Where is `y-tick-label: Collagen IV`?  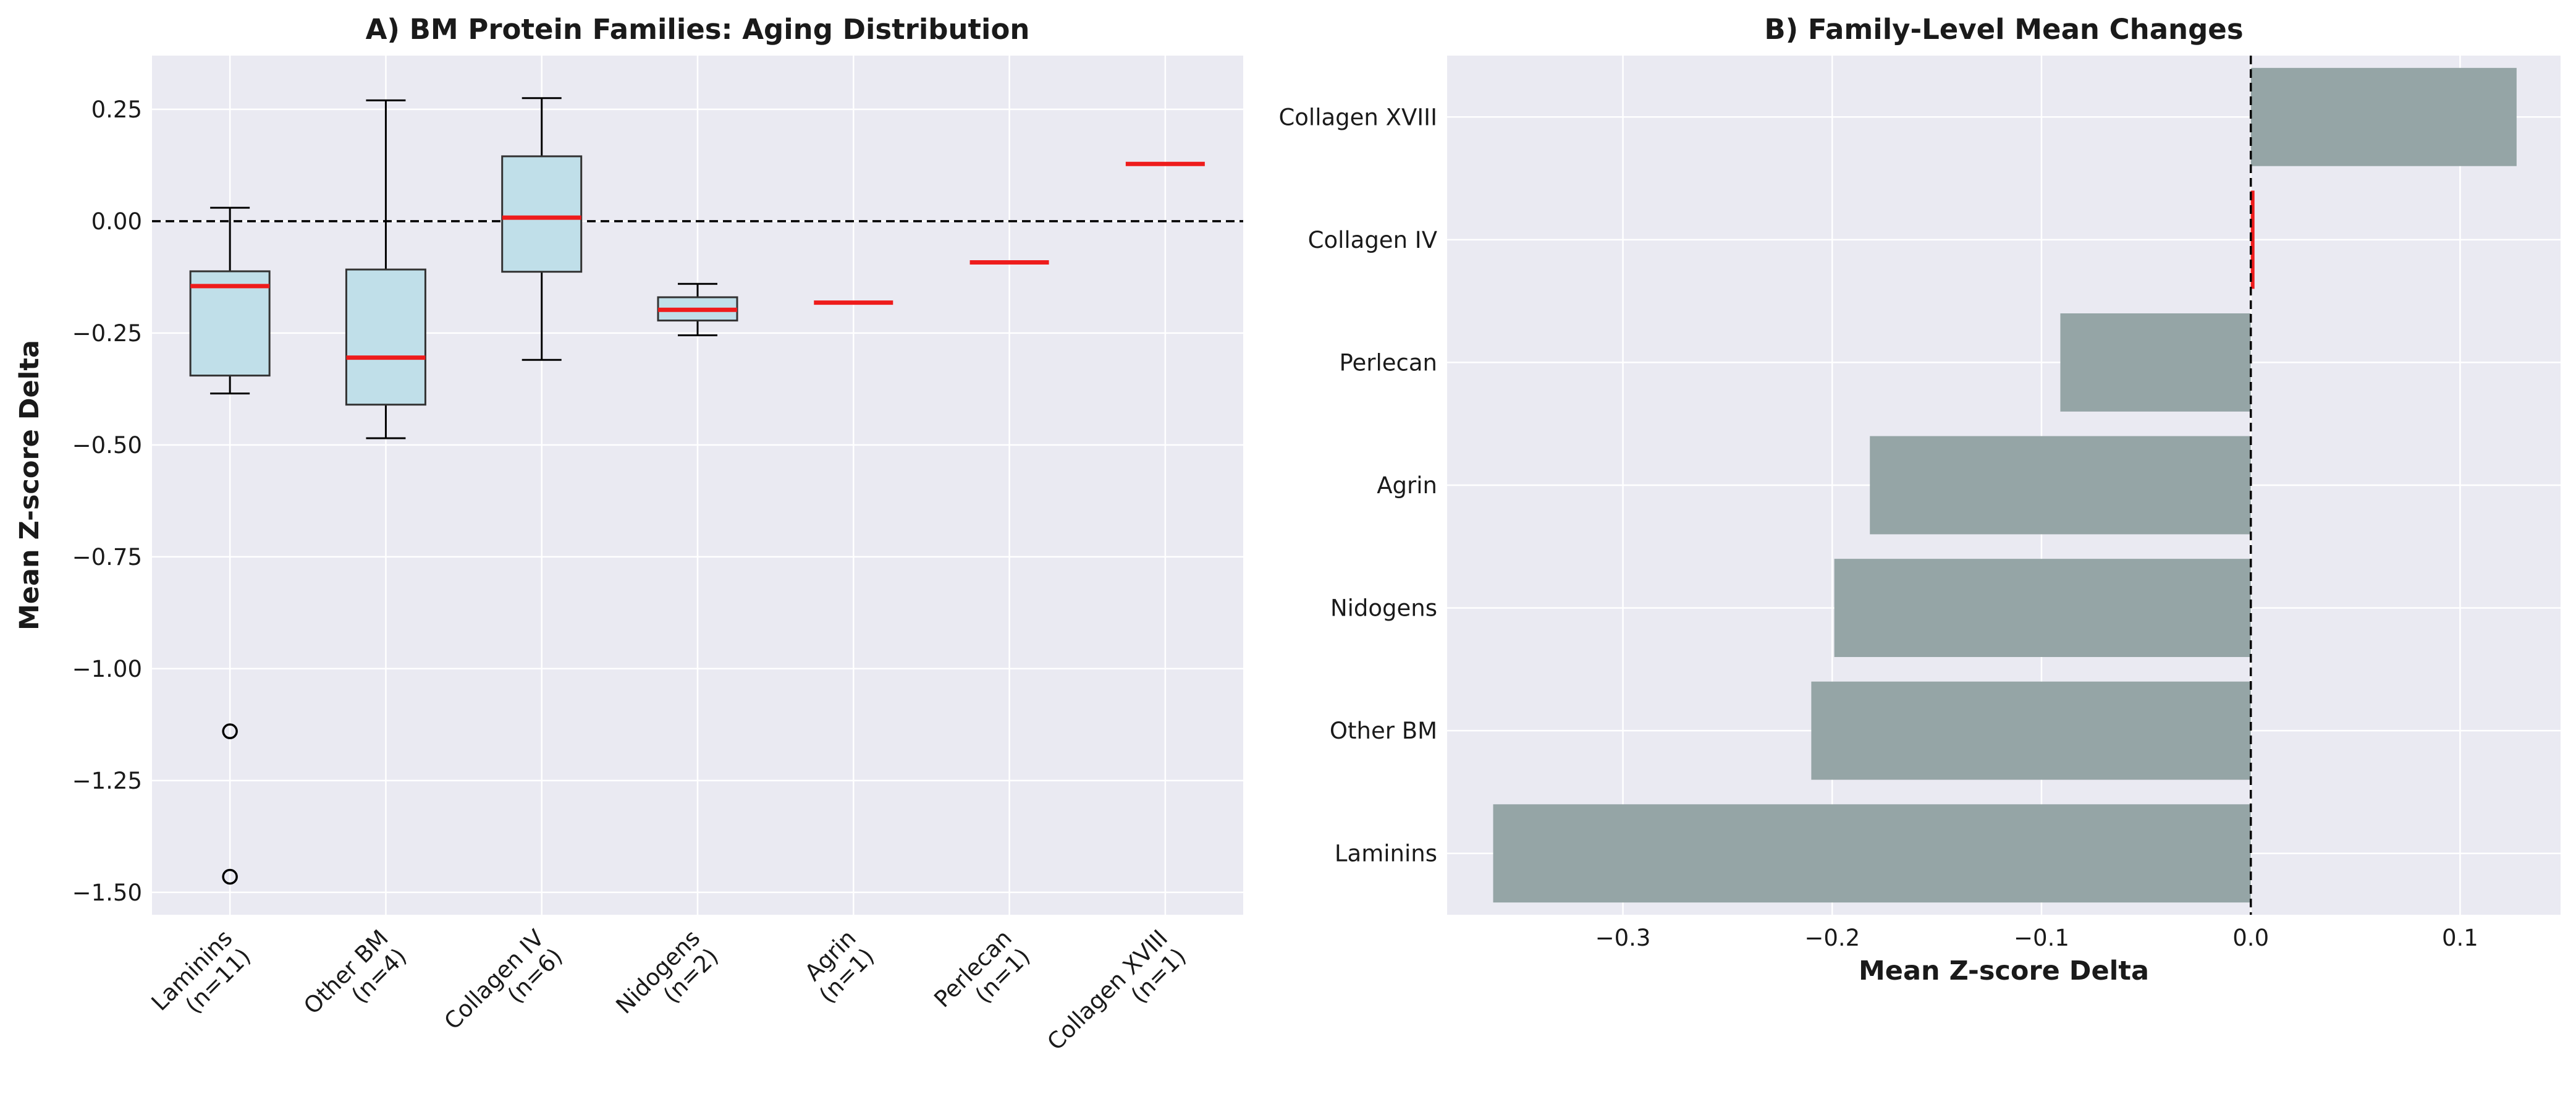
y-tick-label: Collagen IV is located at coordinates (1372, 240).